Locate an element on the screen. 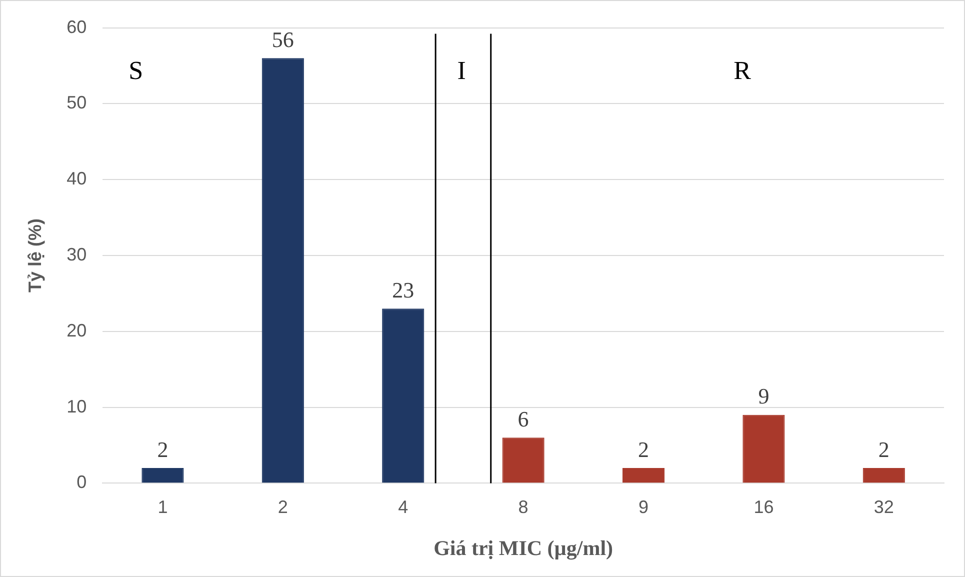 The width and height of the screenshot is (965, 577). data-label: 9 is located at coordinates (764, 396).